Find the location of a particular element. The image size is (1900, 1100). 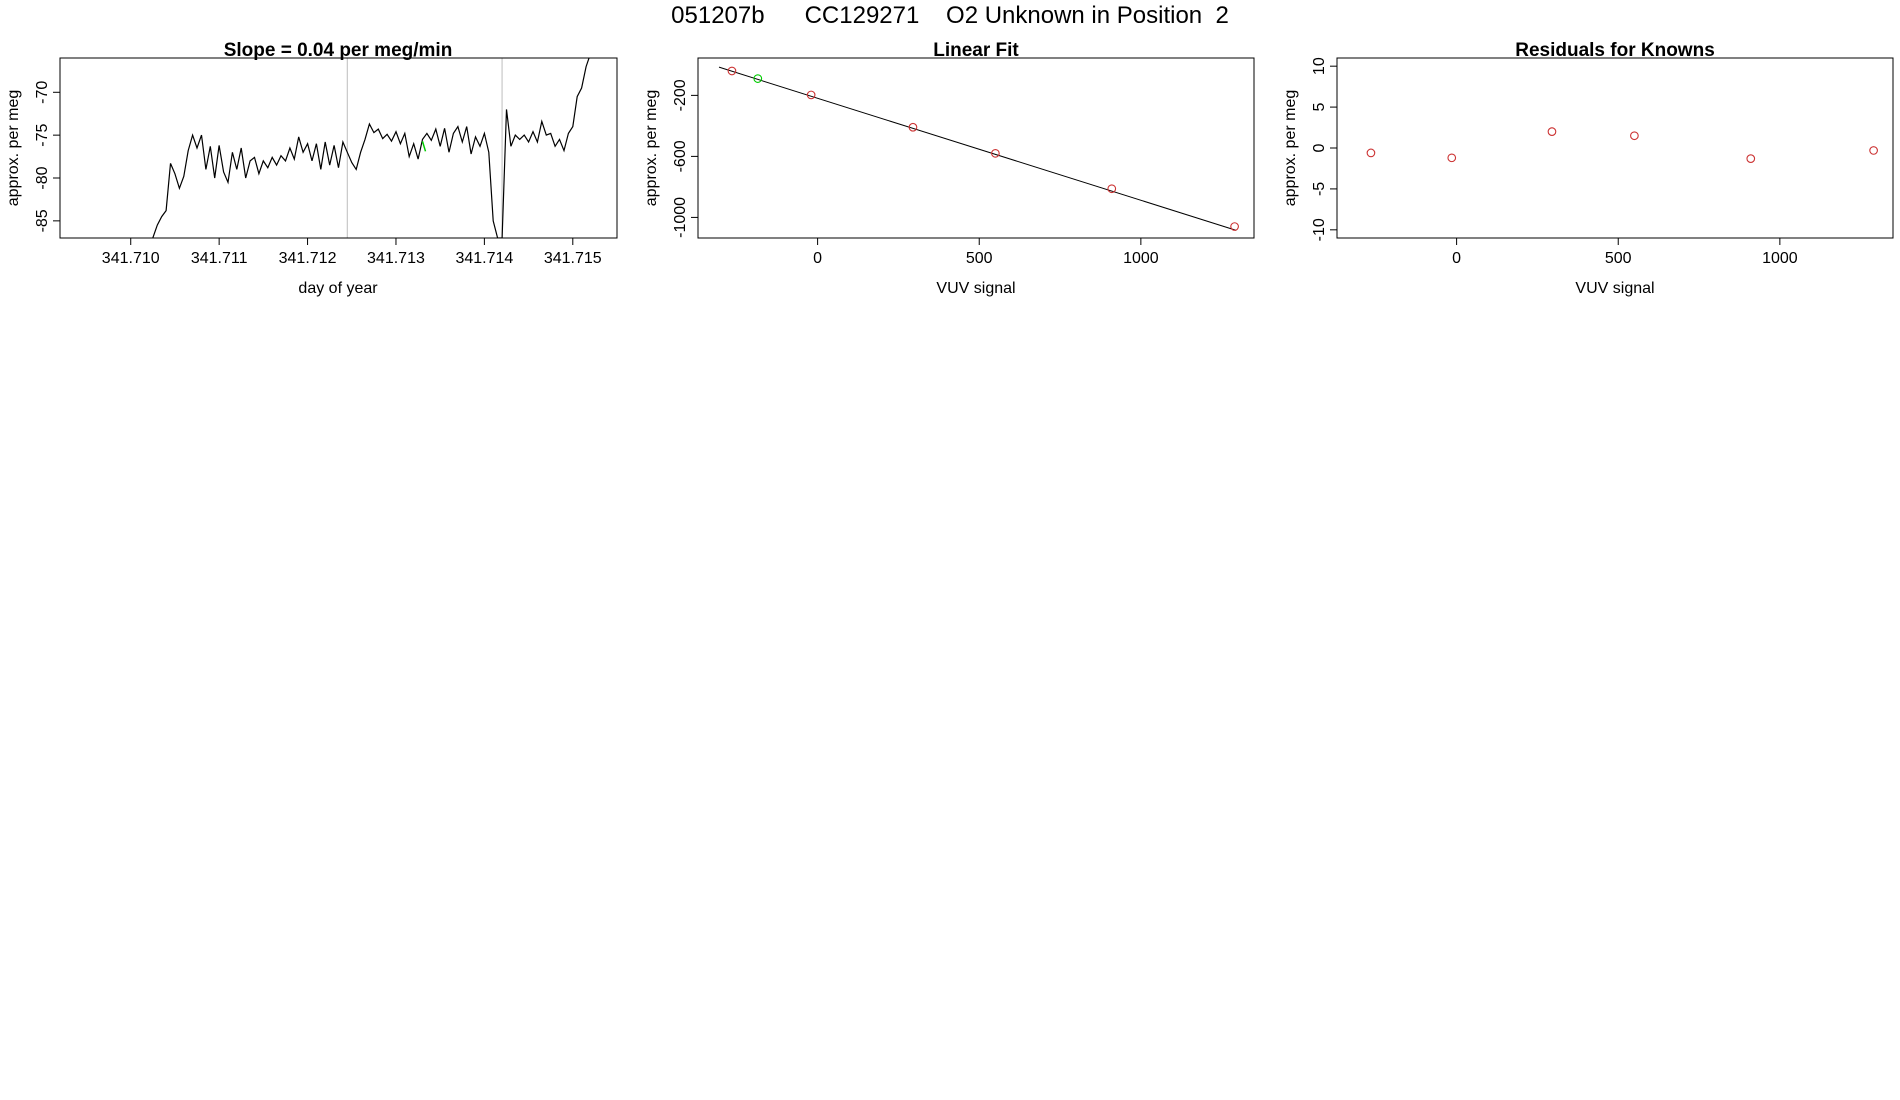

plot-marks: 0 500 1000 -1000 -600 -200 is located at coordinates (955, 166).